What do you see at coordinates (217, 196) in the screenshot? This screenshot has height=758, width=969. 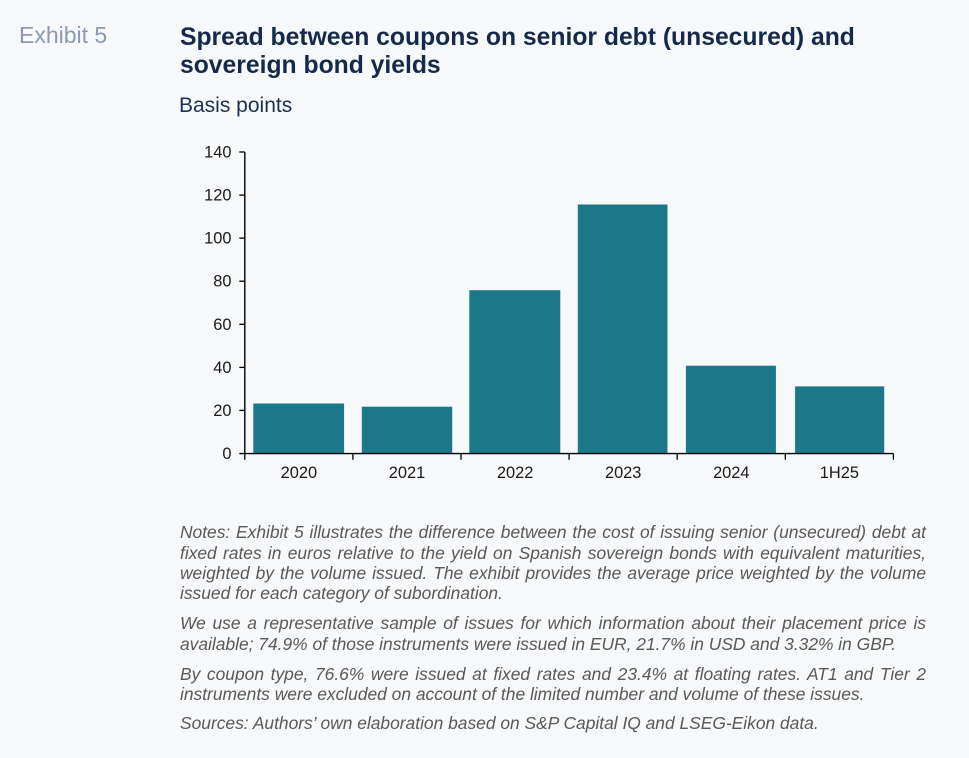 I see `svg-text: 120` at bounding box center [217, 196].